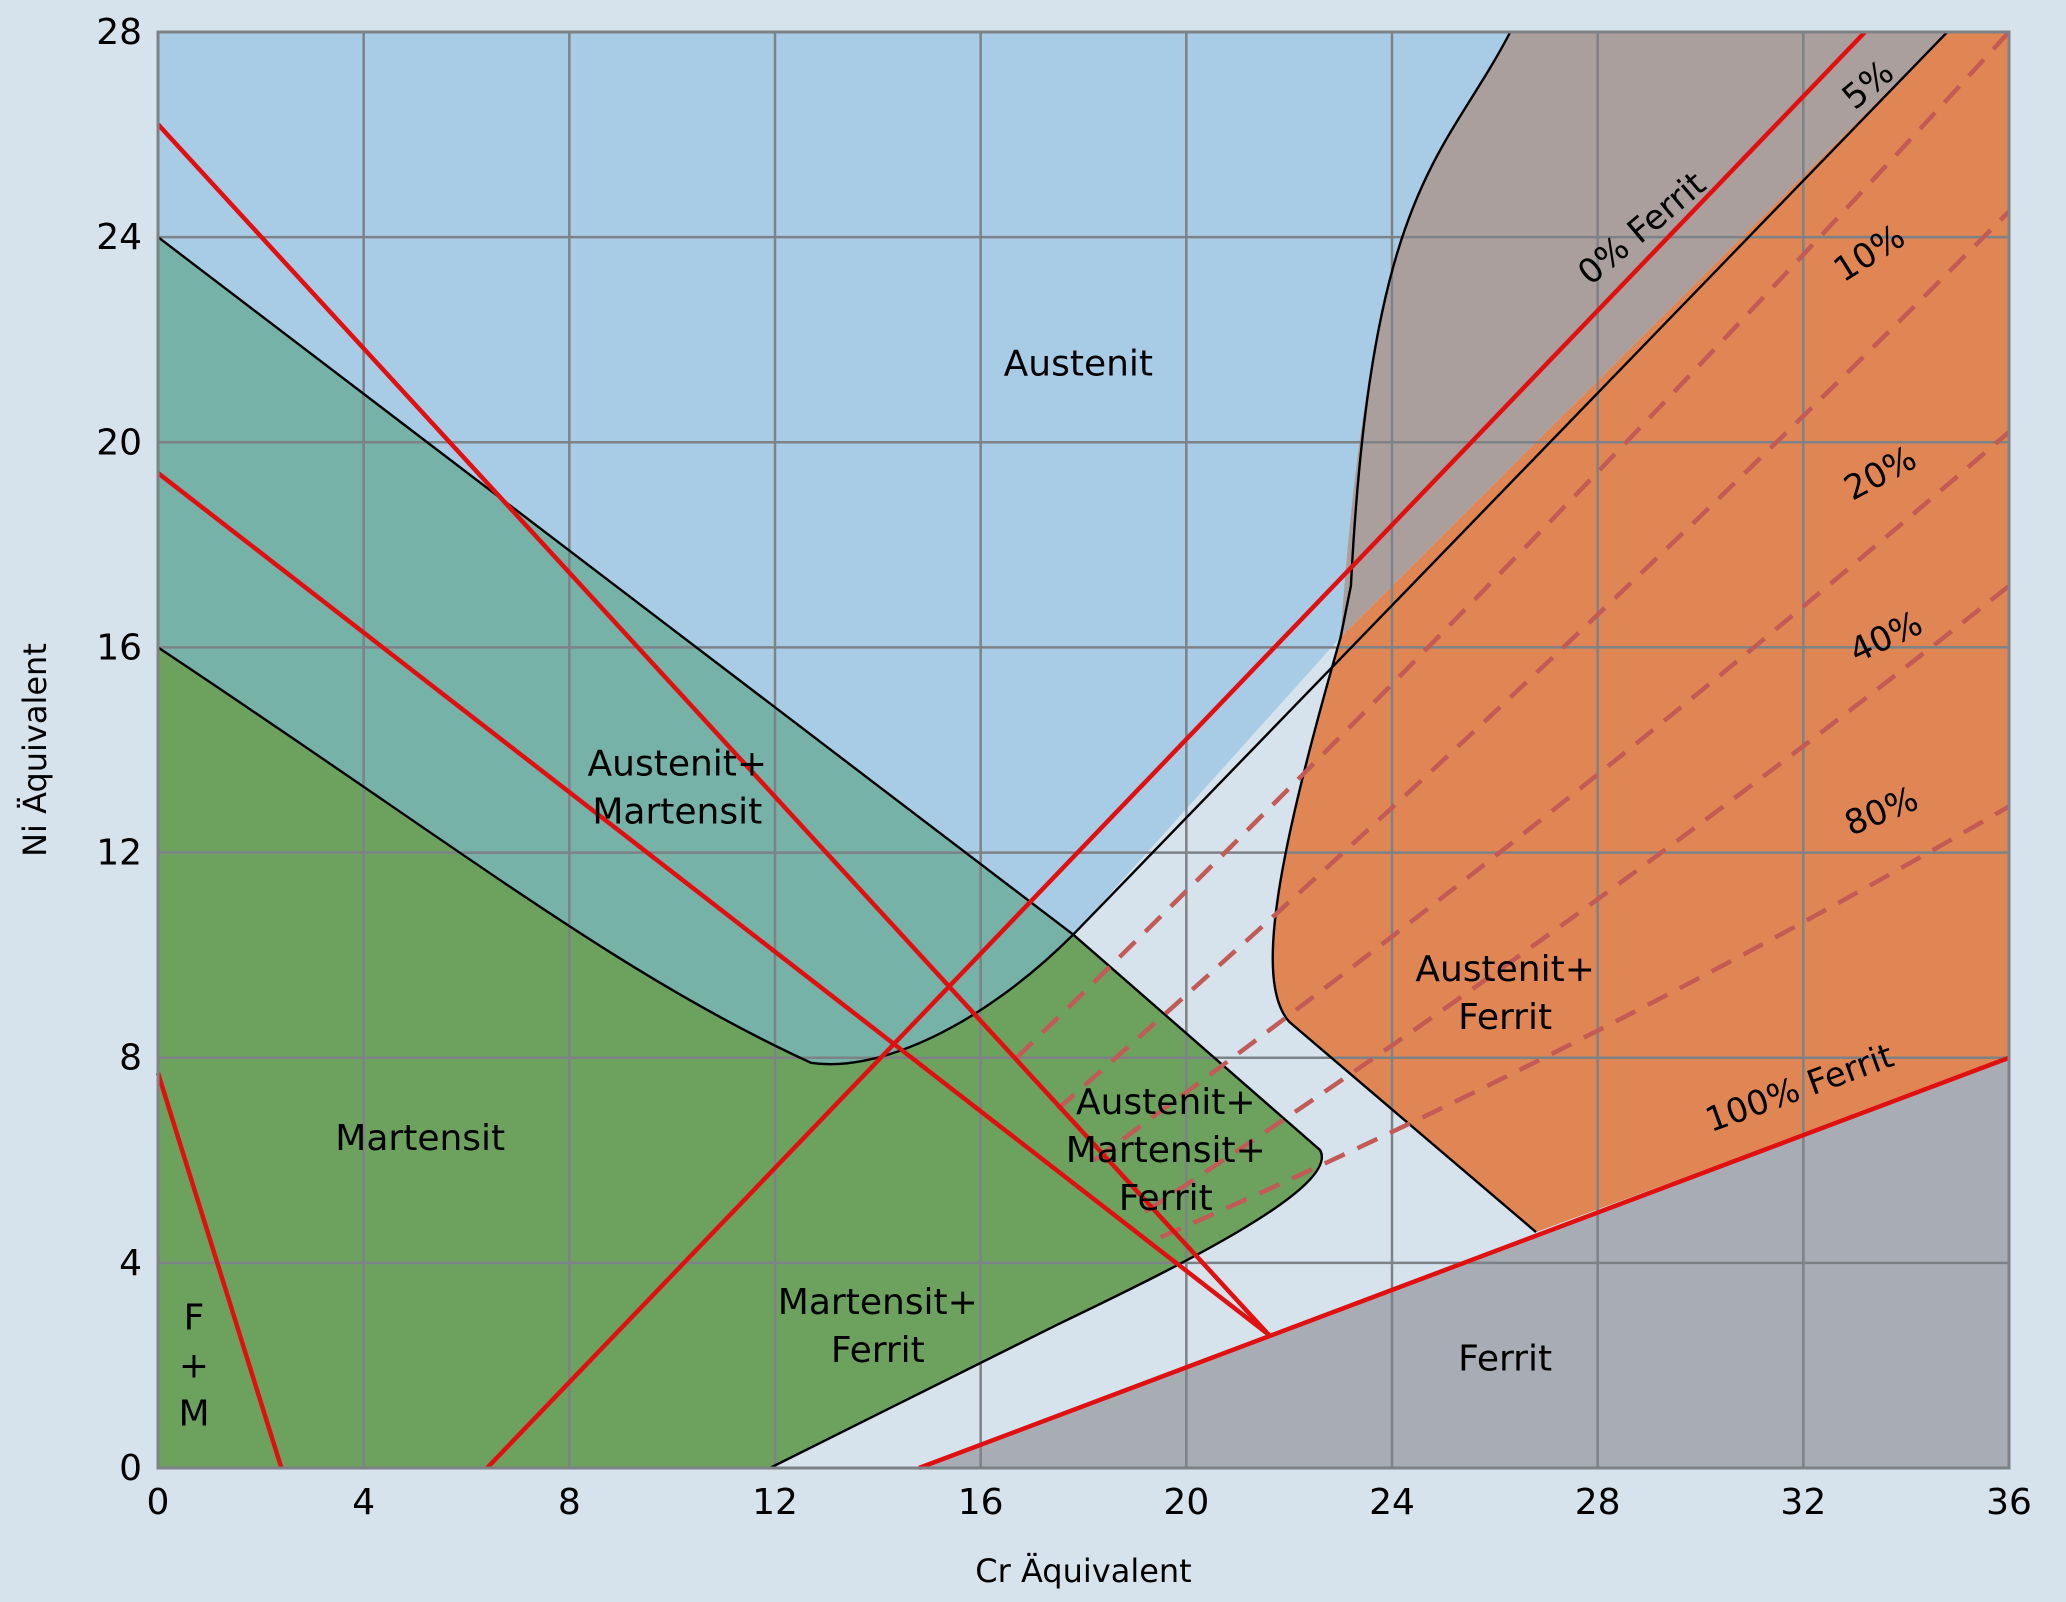 This screenshot has width=2066, height=1602. Describe the element at coordinates (678, 788) in the screenshot. I see `region-label-austenit-martensit: Austenit+ Martensit` at that location.